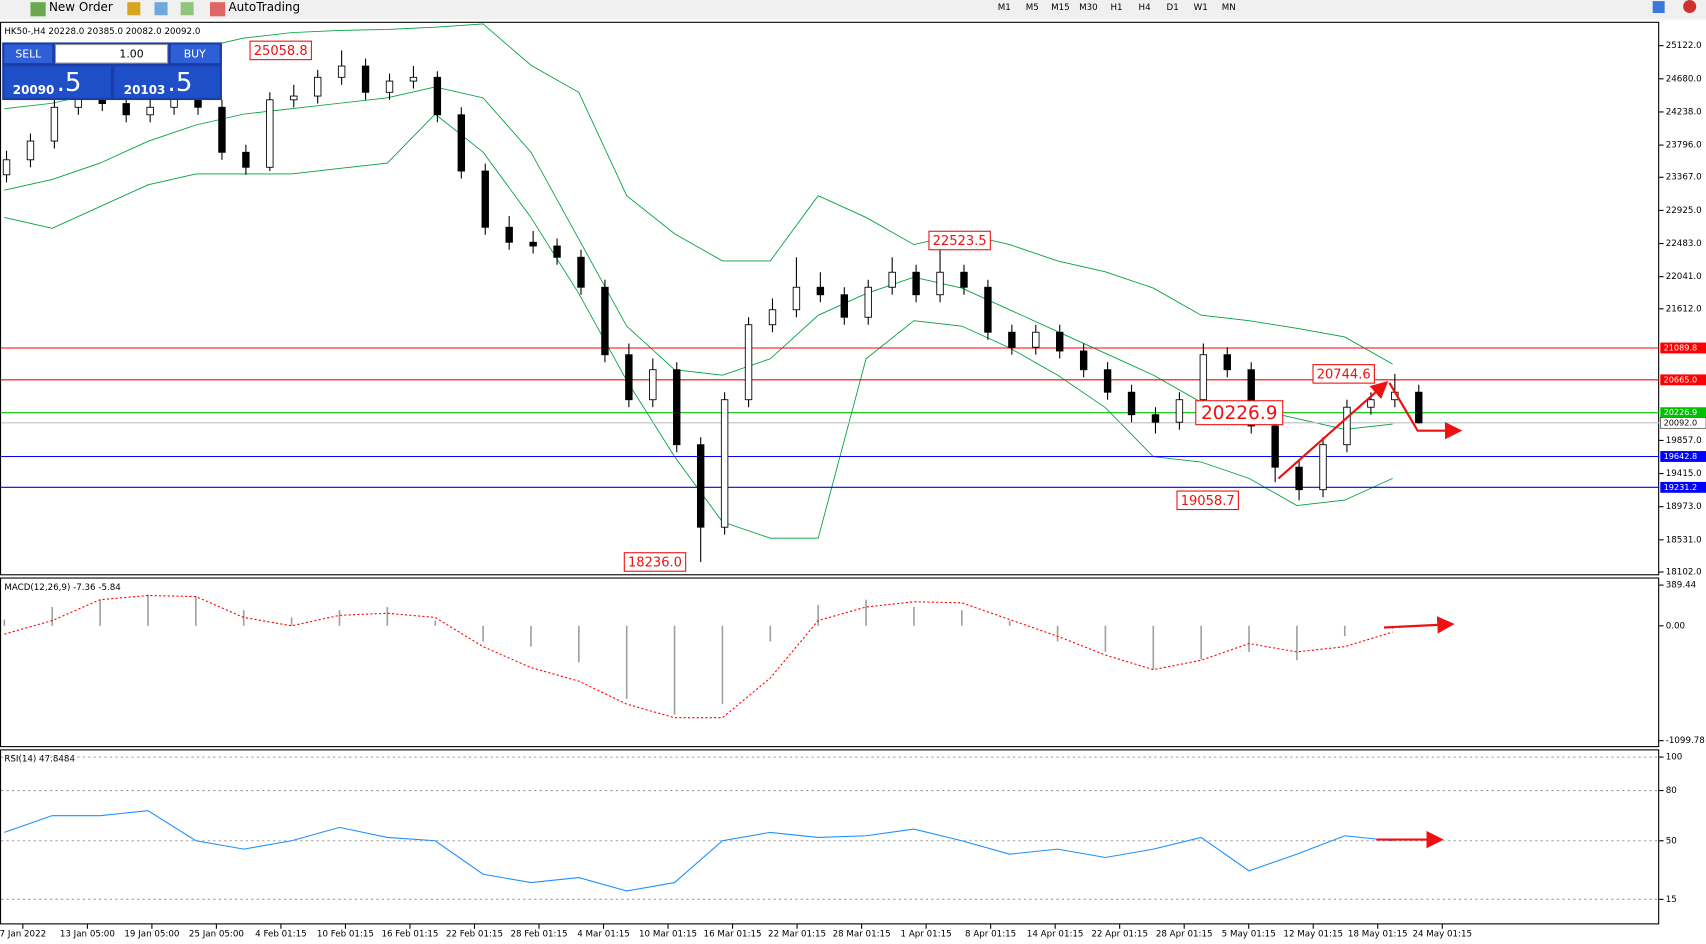 The height and width of the screenshot is (944, 1706). I want to click on level-tag-label: 20665.0, so click(1681, 379).